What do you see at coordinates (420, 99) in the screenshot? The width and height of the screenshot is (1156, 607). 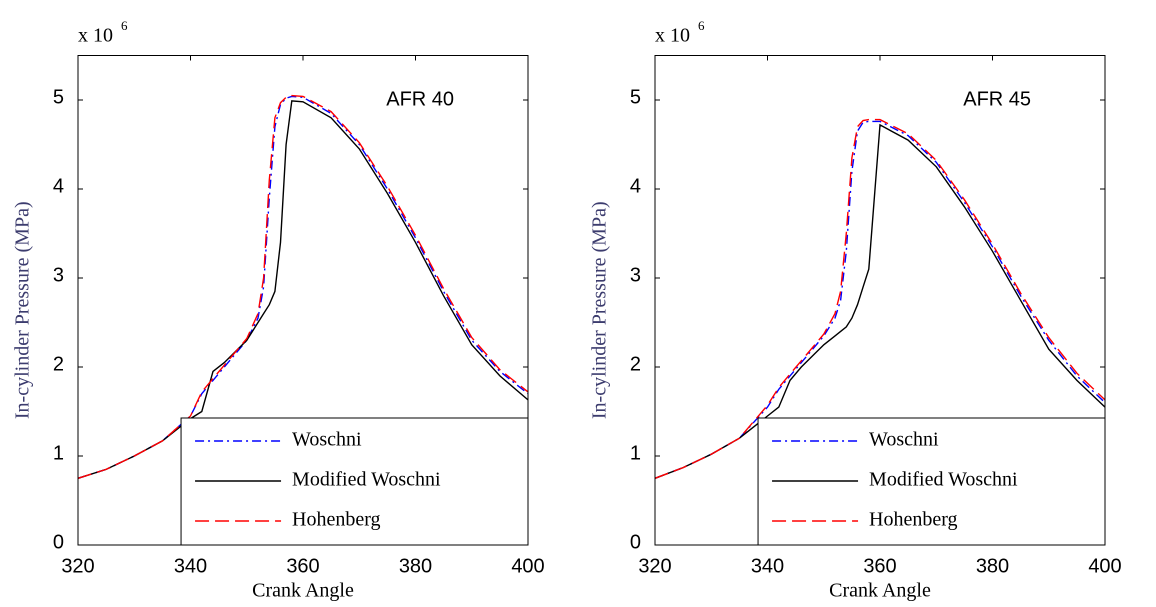 I see `annotation: AFR 40` at bounding box center [420, 99].